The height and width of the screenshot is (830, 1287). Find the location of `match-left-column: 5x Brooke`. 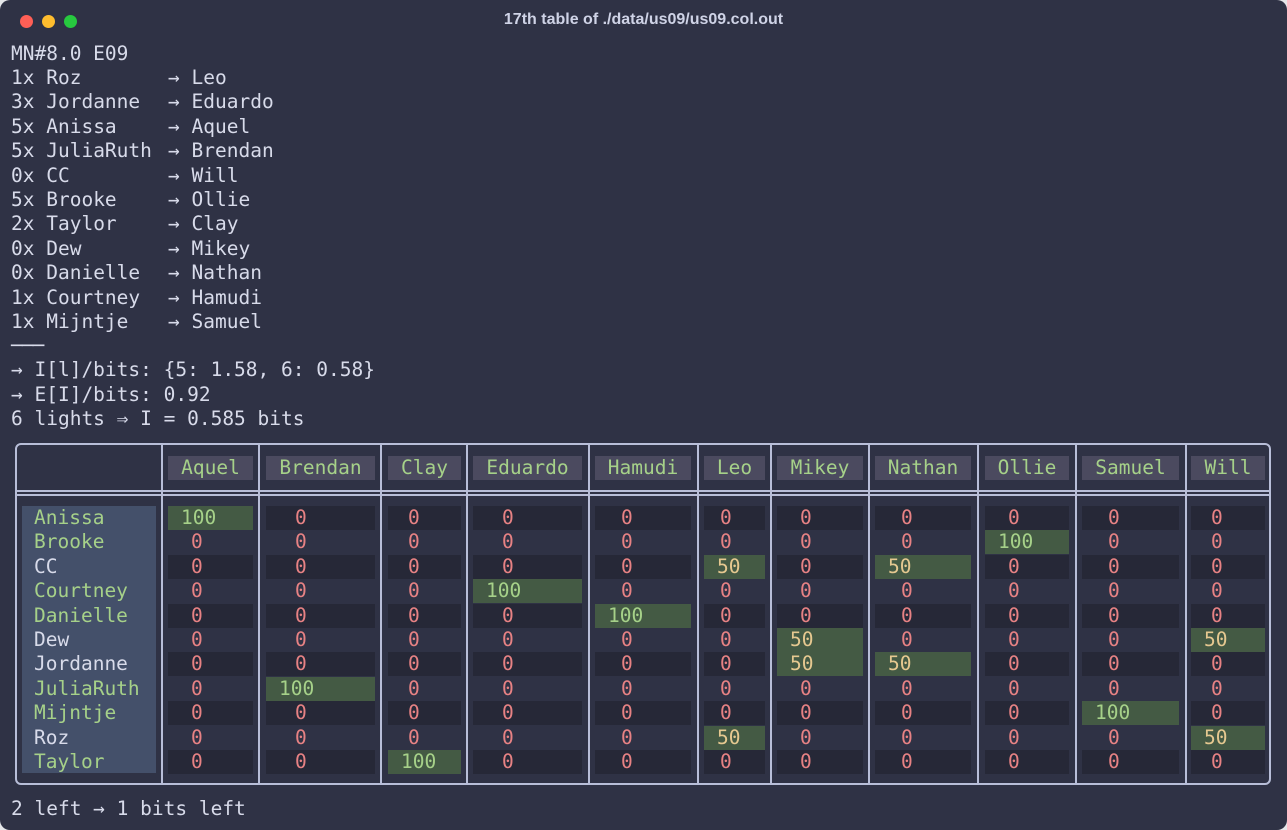

match-left-column: 5x Brooke is located at coordinates (89, 200).